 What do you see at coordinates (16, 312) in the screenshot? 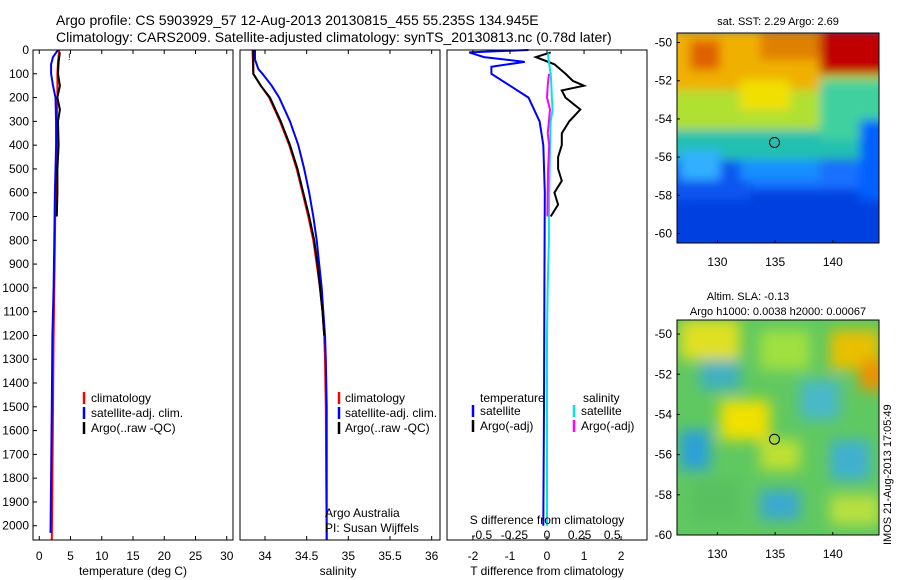
I see `depth-tick-label: 1100` at bounding box center [16, 312].